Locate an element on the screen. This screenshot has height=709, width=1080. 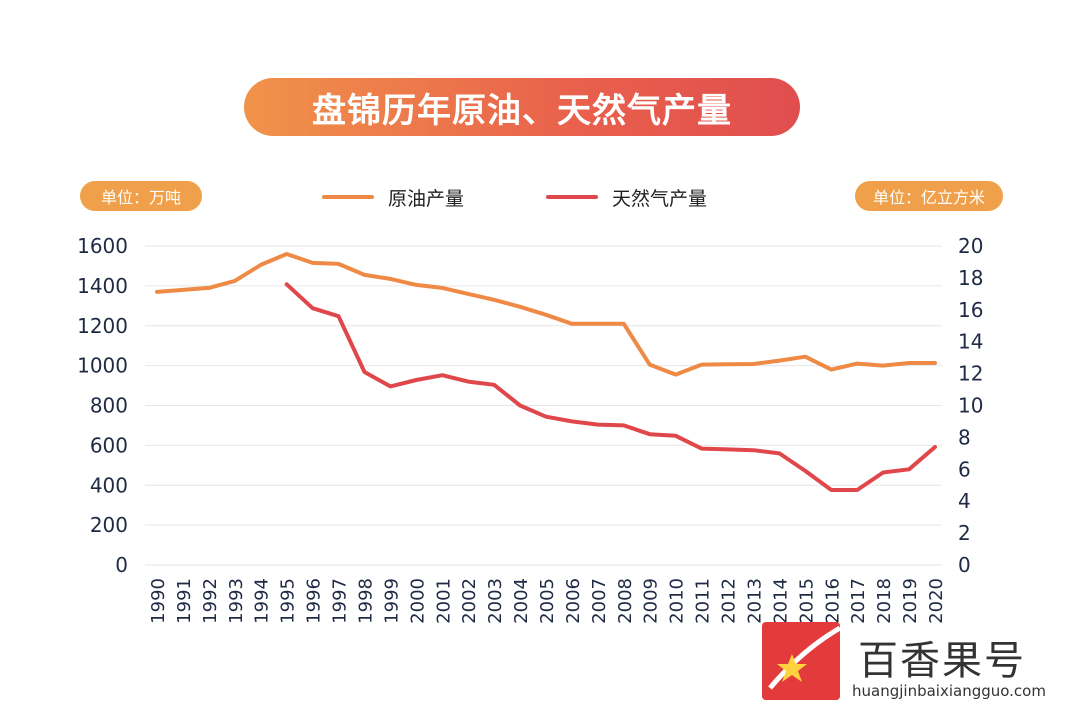
left-y-tick-label: 1200 is located at coordinates (102, 326).